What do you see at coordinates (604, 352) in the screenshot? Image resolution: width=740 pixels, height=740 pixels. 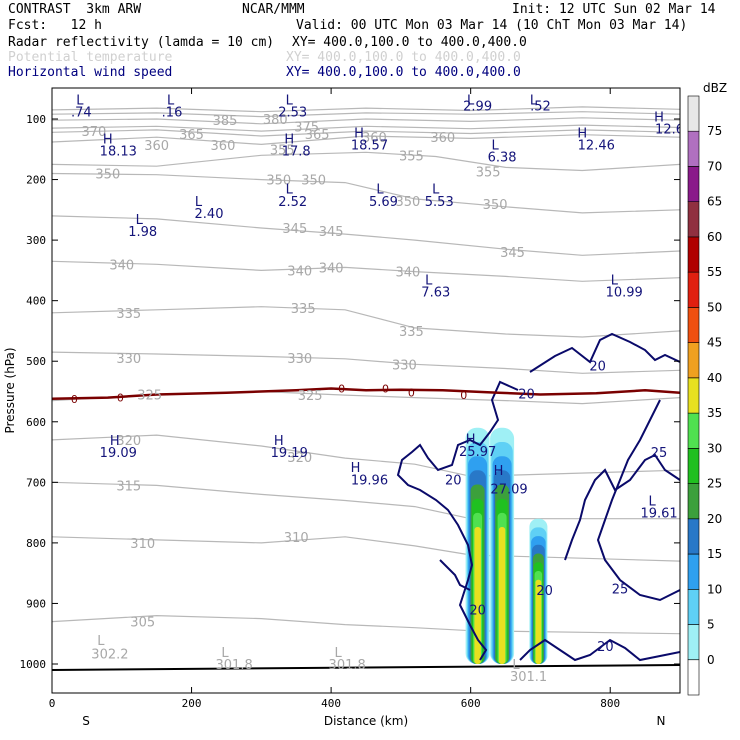 I see `wind-contour-20b` at bounding box center [604, 352].